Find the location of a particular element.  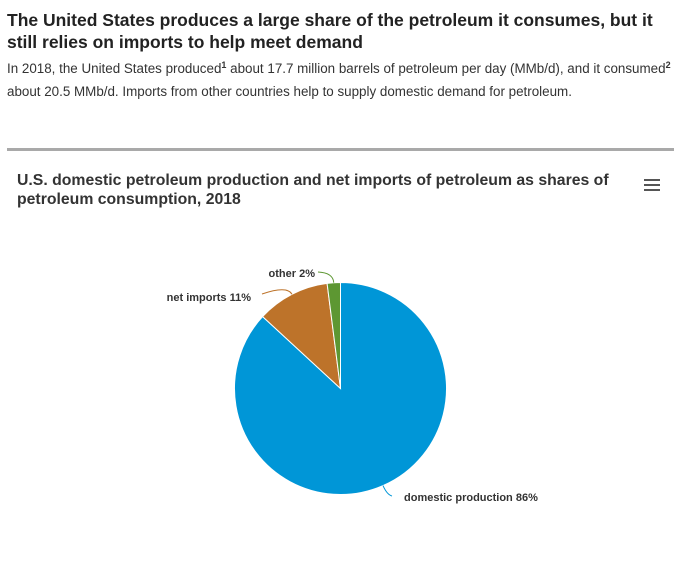

footnote-2: 2 is located at coordinates (668, 65).